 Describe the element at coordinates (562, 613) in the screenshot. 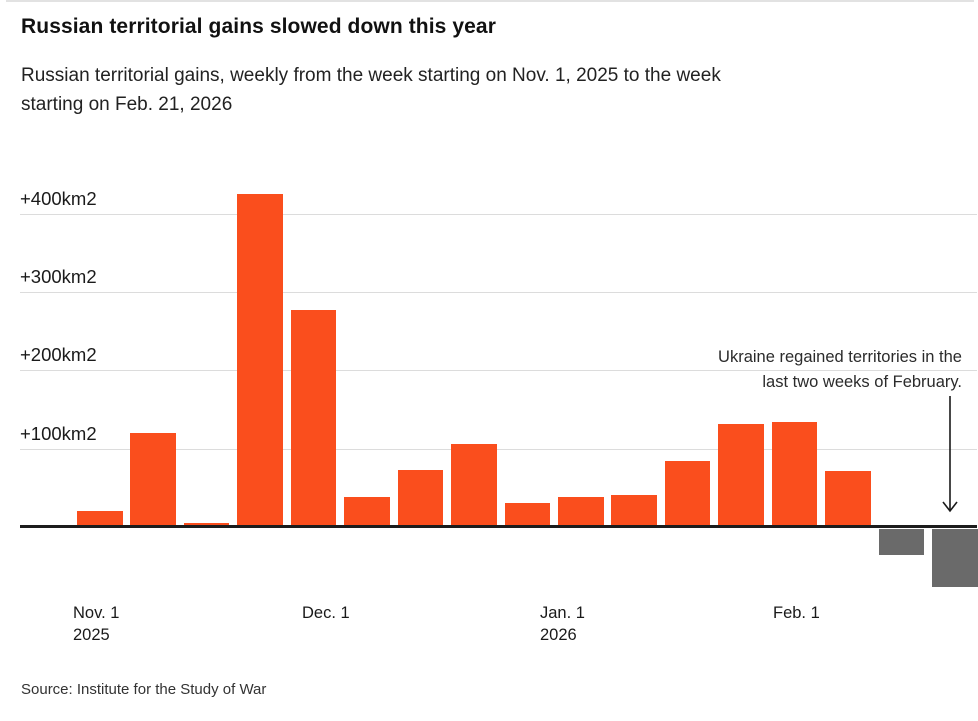

I see `x-axis-month-label: Jan. 1` at that location.